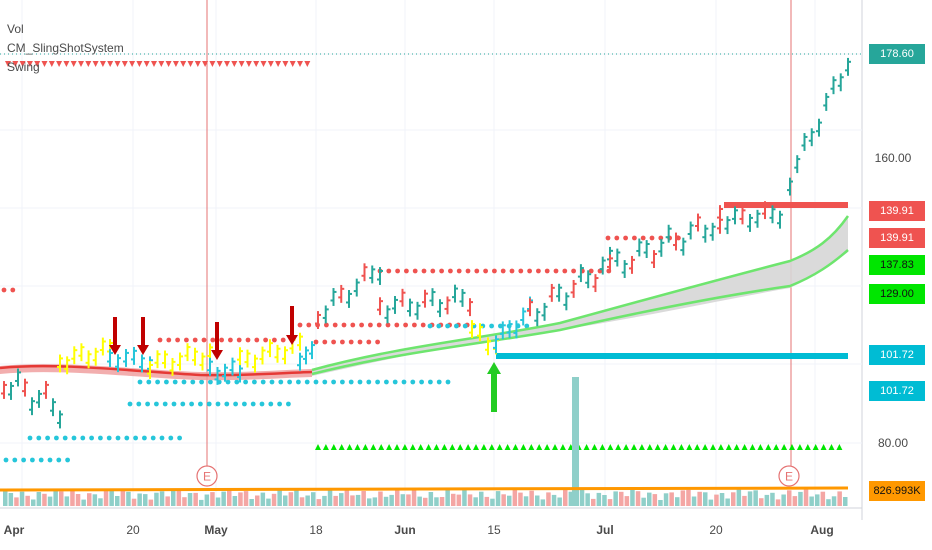 This screenshot has width=932, height=550. What do you see at coordinates (23, 67) in the screenshot?
I see `legend-swing: Swing` at bounding box center [23, 67].